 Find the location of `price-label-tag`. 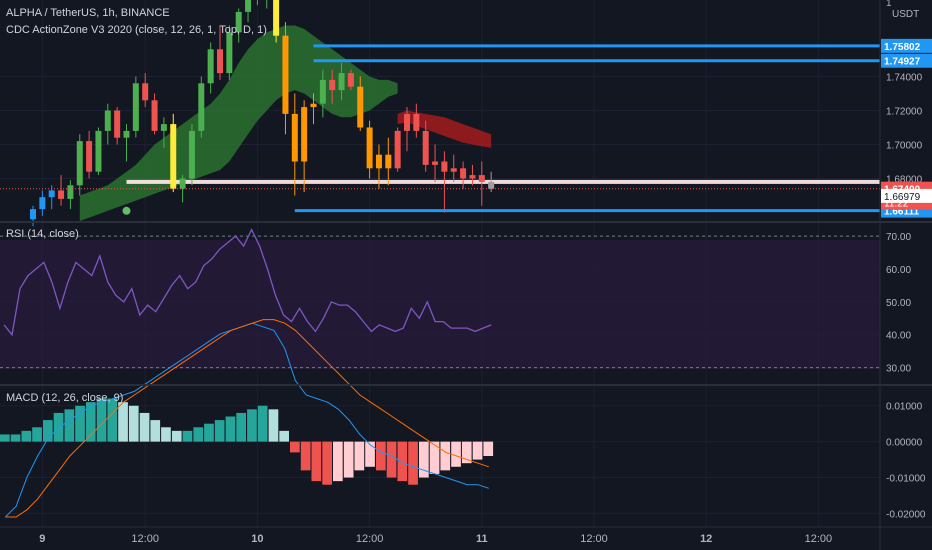

price-label-tag is located at coordinates (906, 195).